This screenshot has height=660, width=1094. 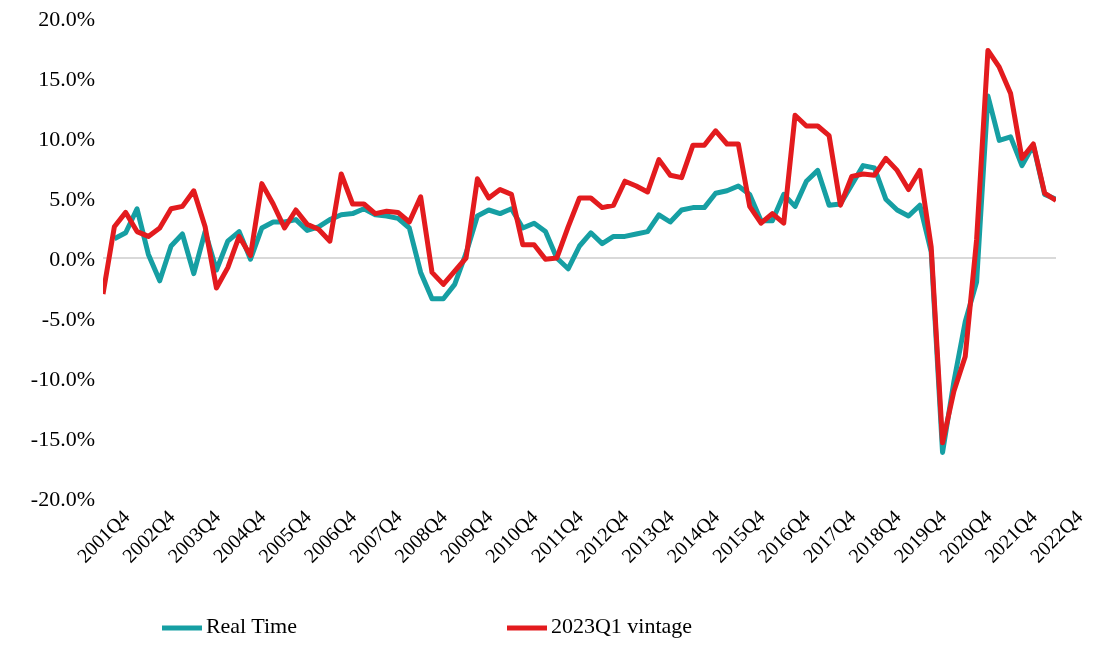 I want to click on y-tick-label: -20.0%, so click(x=62, y=498).